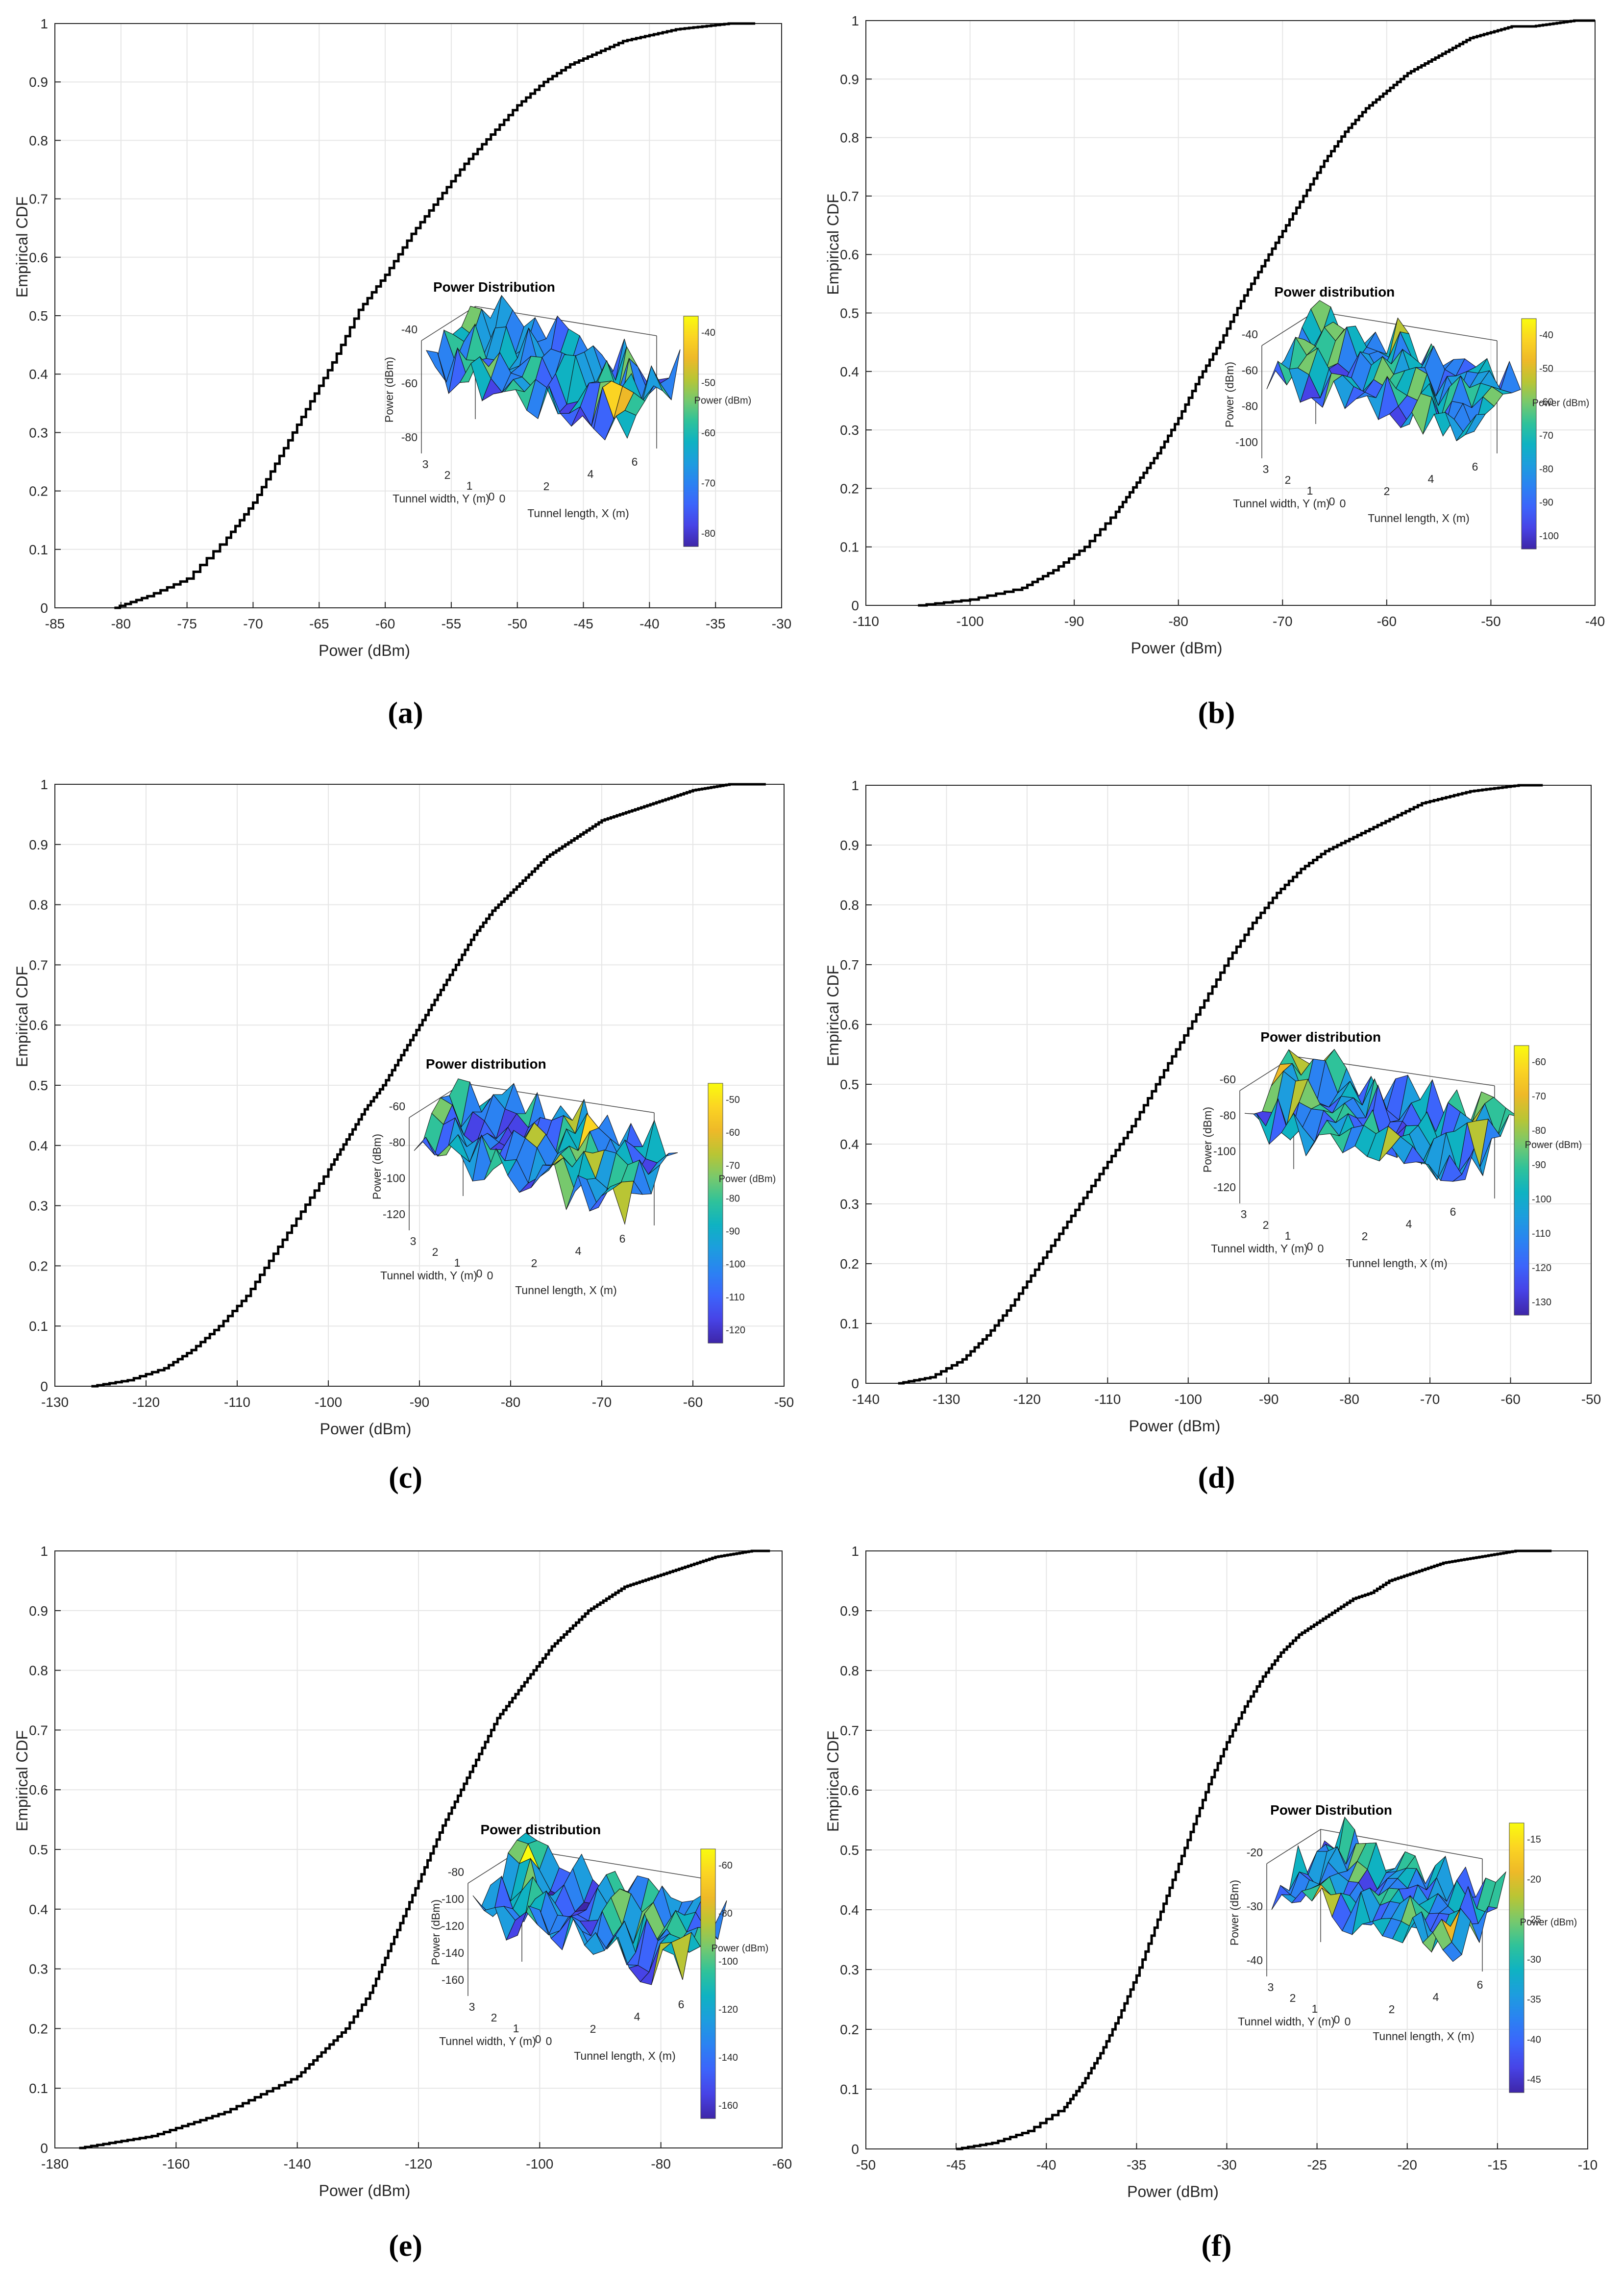 The image size is (1622, 2296). Describe the element at coordinates (1534, 1919) in the screenshot. I see `colorbar-tick: -25` at that location.